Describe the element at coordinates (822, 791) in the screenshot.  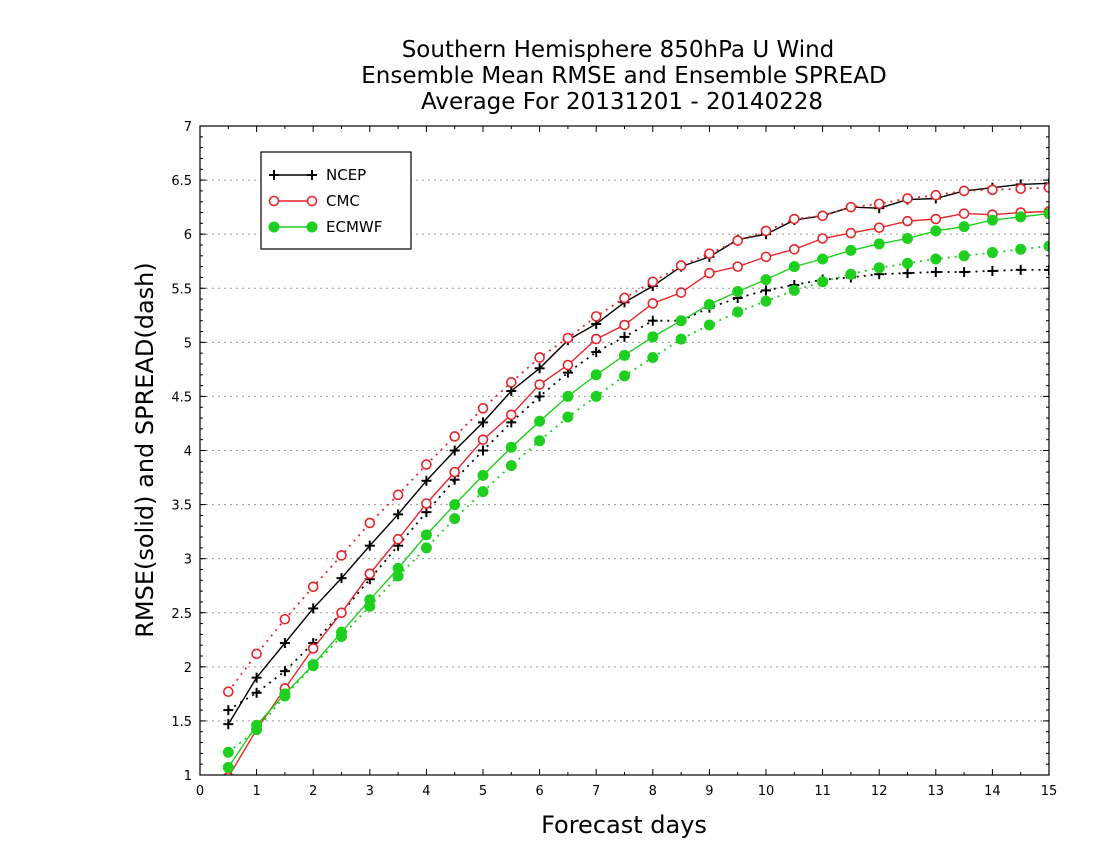
I see `x-tick-label: 11` at that location.